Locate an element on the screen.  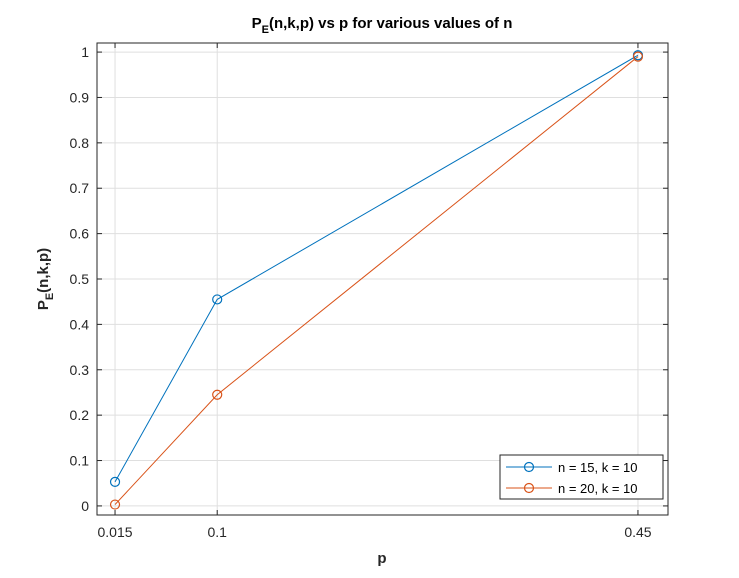
y-tick-label: 0.3 is located at coordinates (80, 370).